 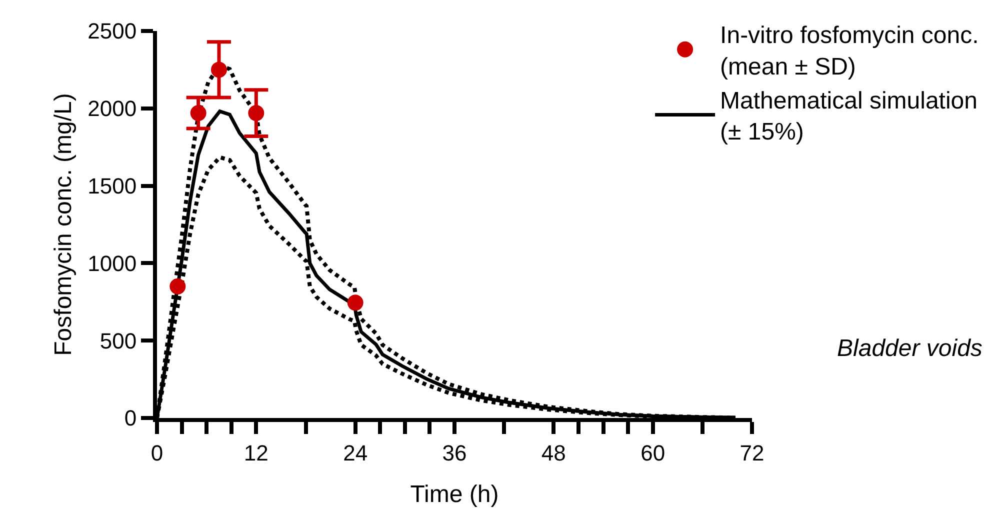 What do you see at coordinates (112, 31) in the screenshot?
I see `y-tick-label: 2500` at bounding box center [112, 31].